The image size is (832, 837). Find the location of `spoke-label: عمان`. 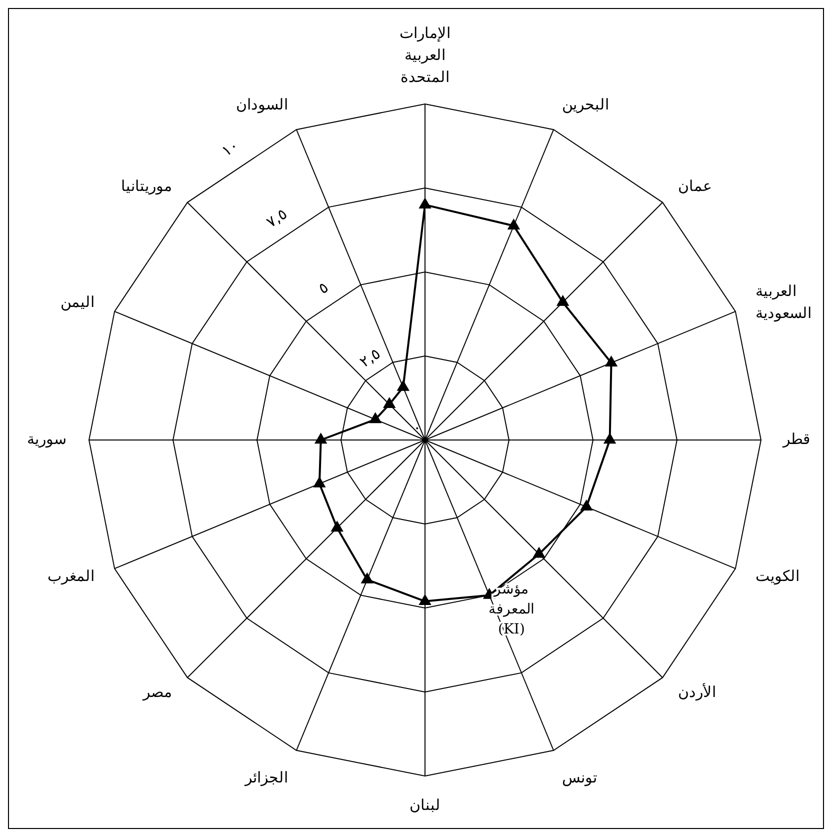

spoke-label: عمان is located at coordinates (695, 185).